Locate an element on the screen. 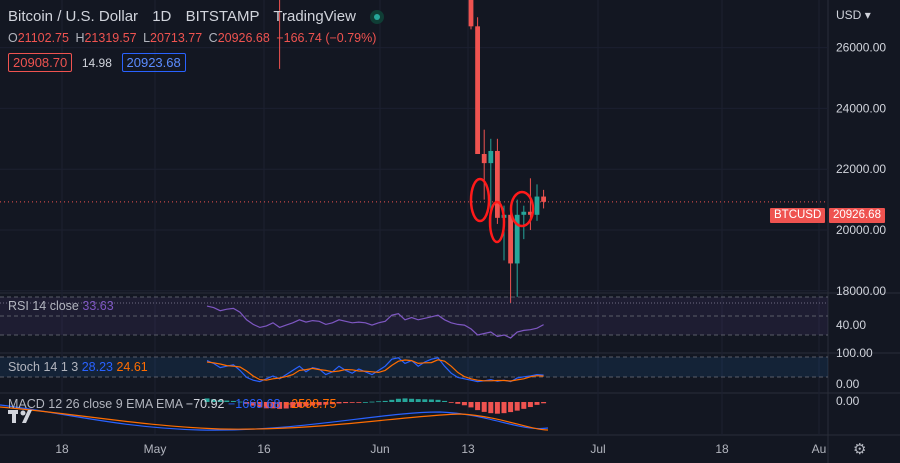 The image size is (900, 463). rsi-legend: RSI 14 close 33.63 is located at coordinates (61, 306).